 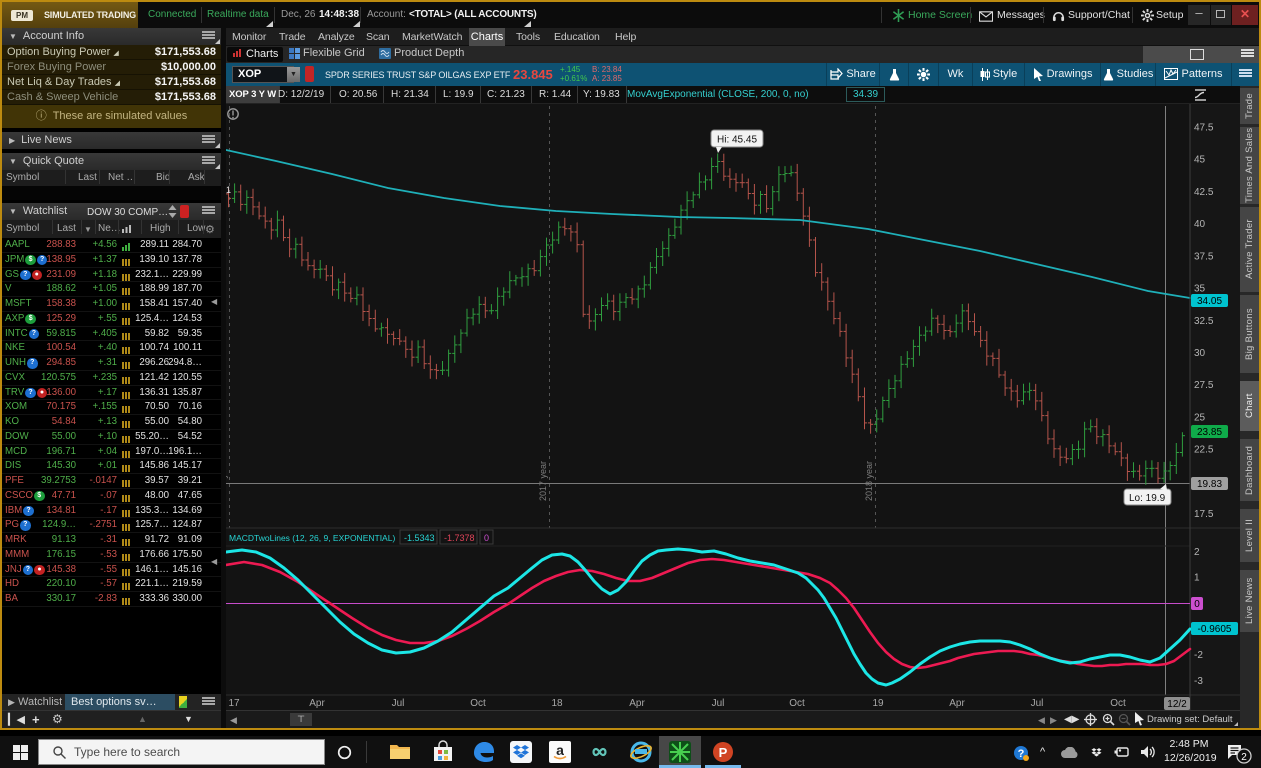 What do you see at coordinates (1200, 289) in the screenshot?
I see `svg-text: 35` at bounding box center [1200, 289].